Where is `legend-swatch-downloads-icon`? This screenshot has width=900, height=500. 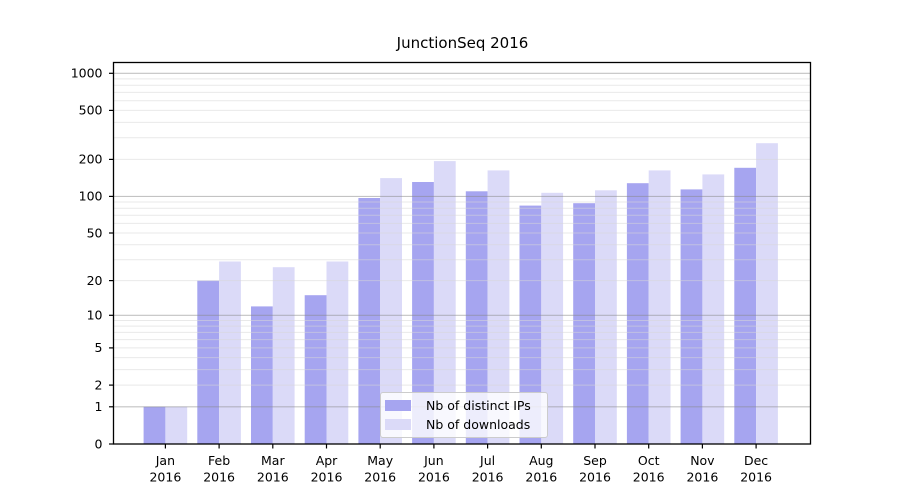 legend-swatch-downloads-icon is located at coordinates (398, 424).